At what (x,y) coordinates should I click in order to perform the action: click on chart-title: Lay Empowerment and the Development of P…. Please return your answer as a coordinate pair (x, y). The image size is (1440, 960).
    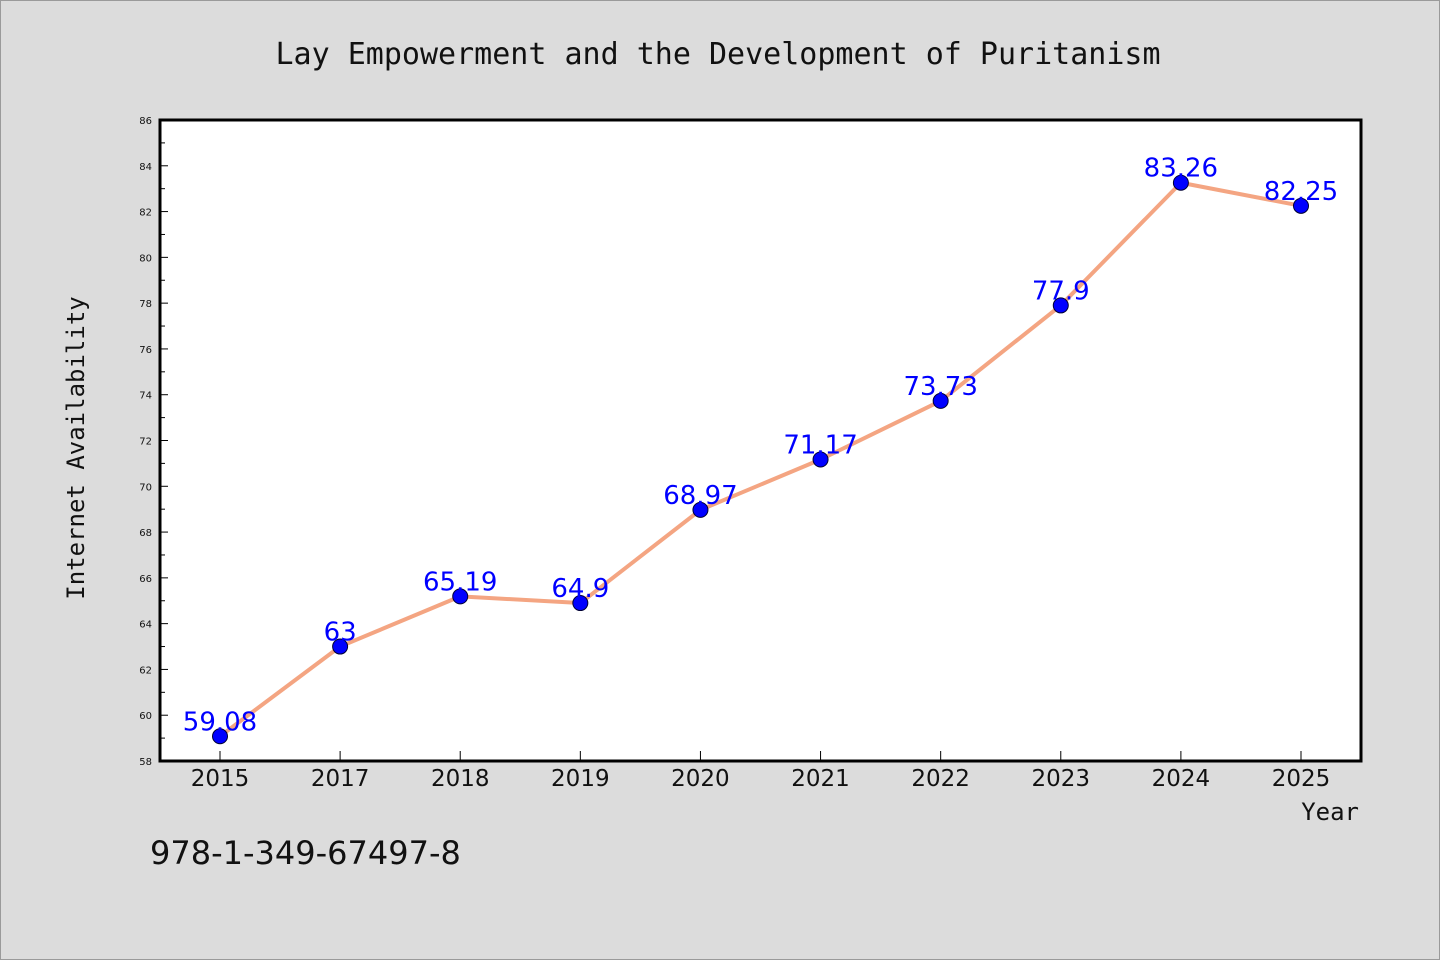
    Looking at the image, I should click on (717, 54).